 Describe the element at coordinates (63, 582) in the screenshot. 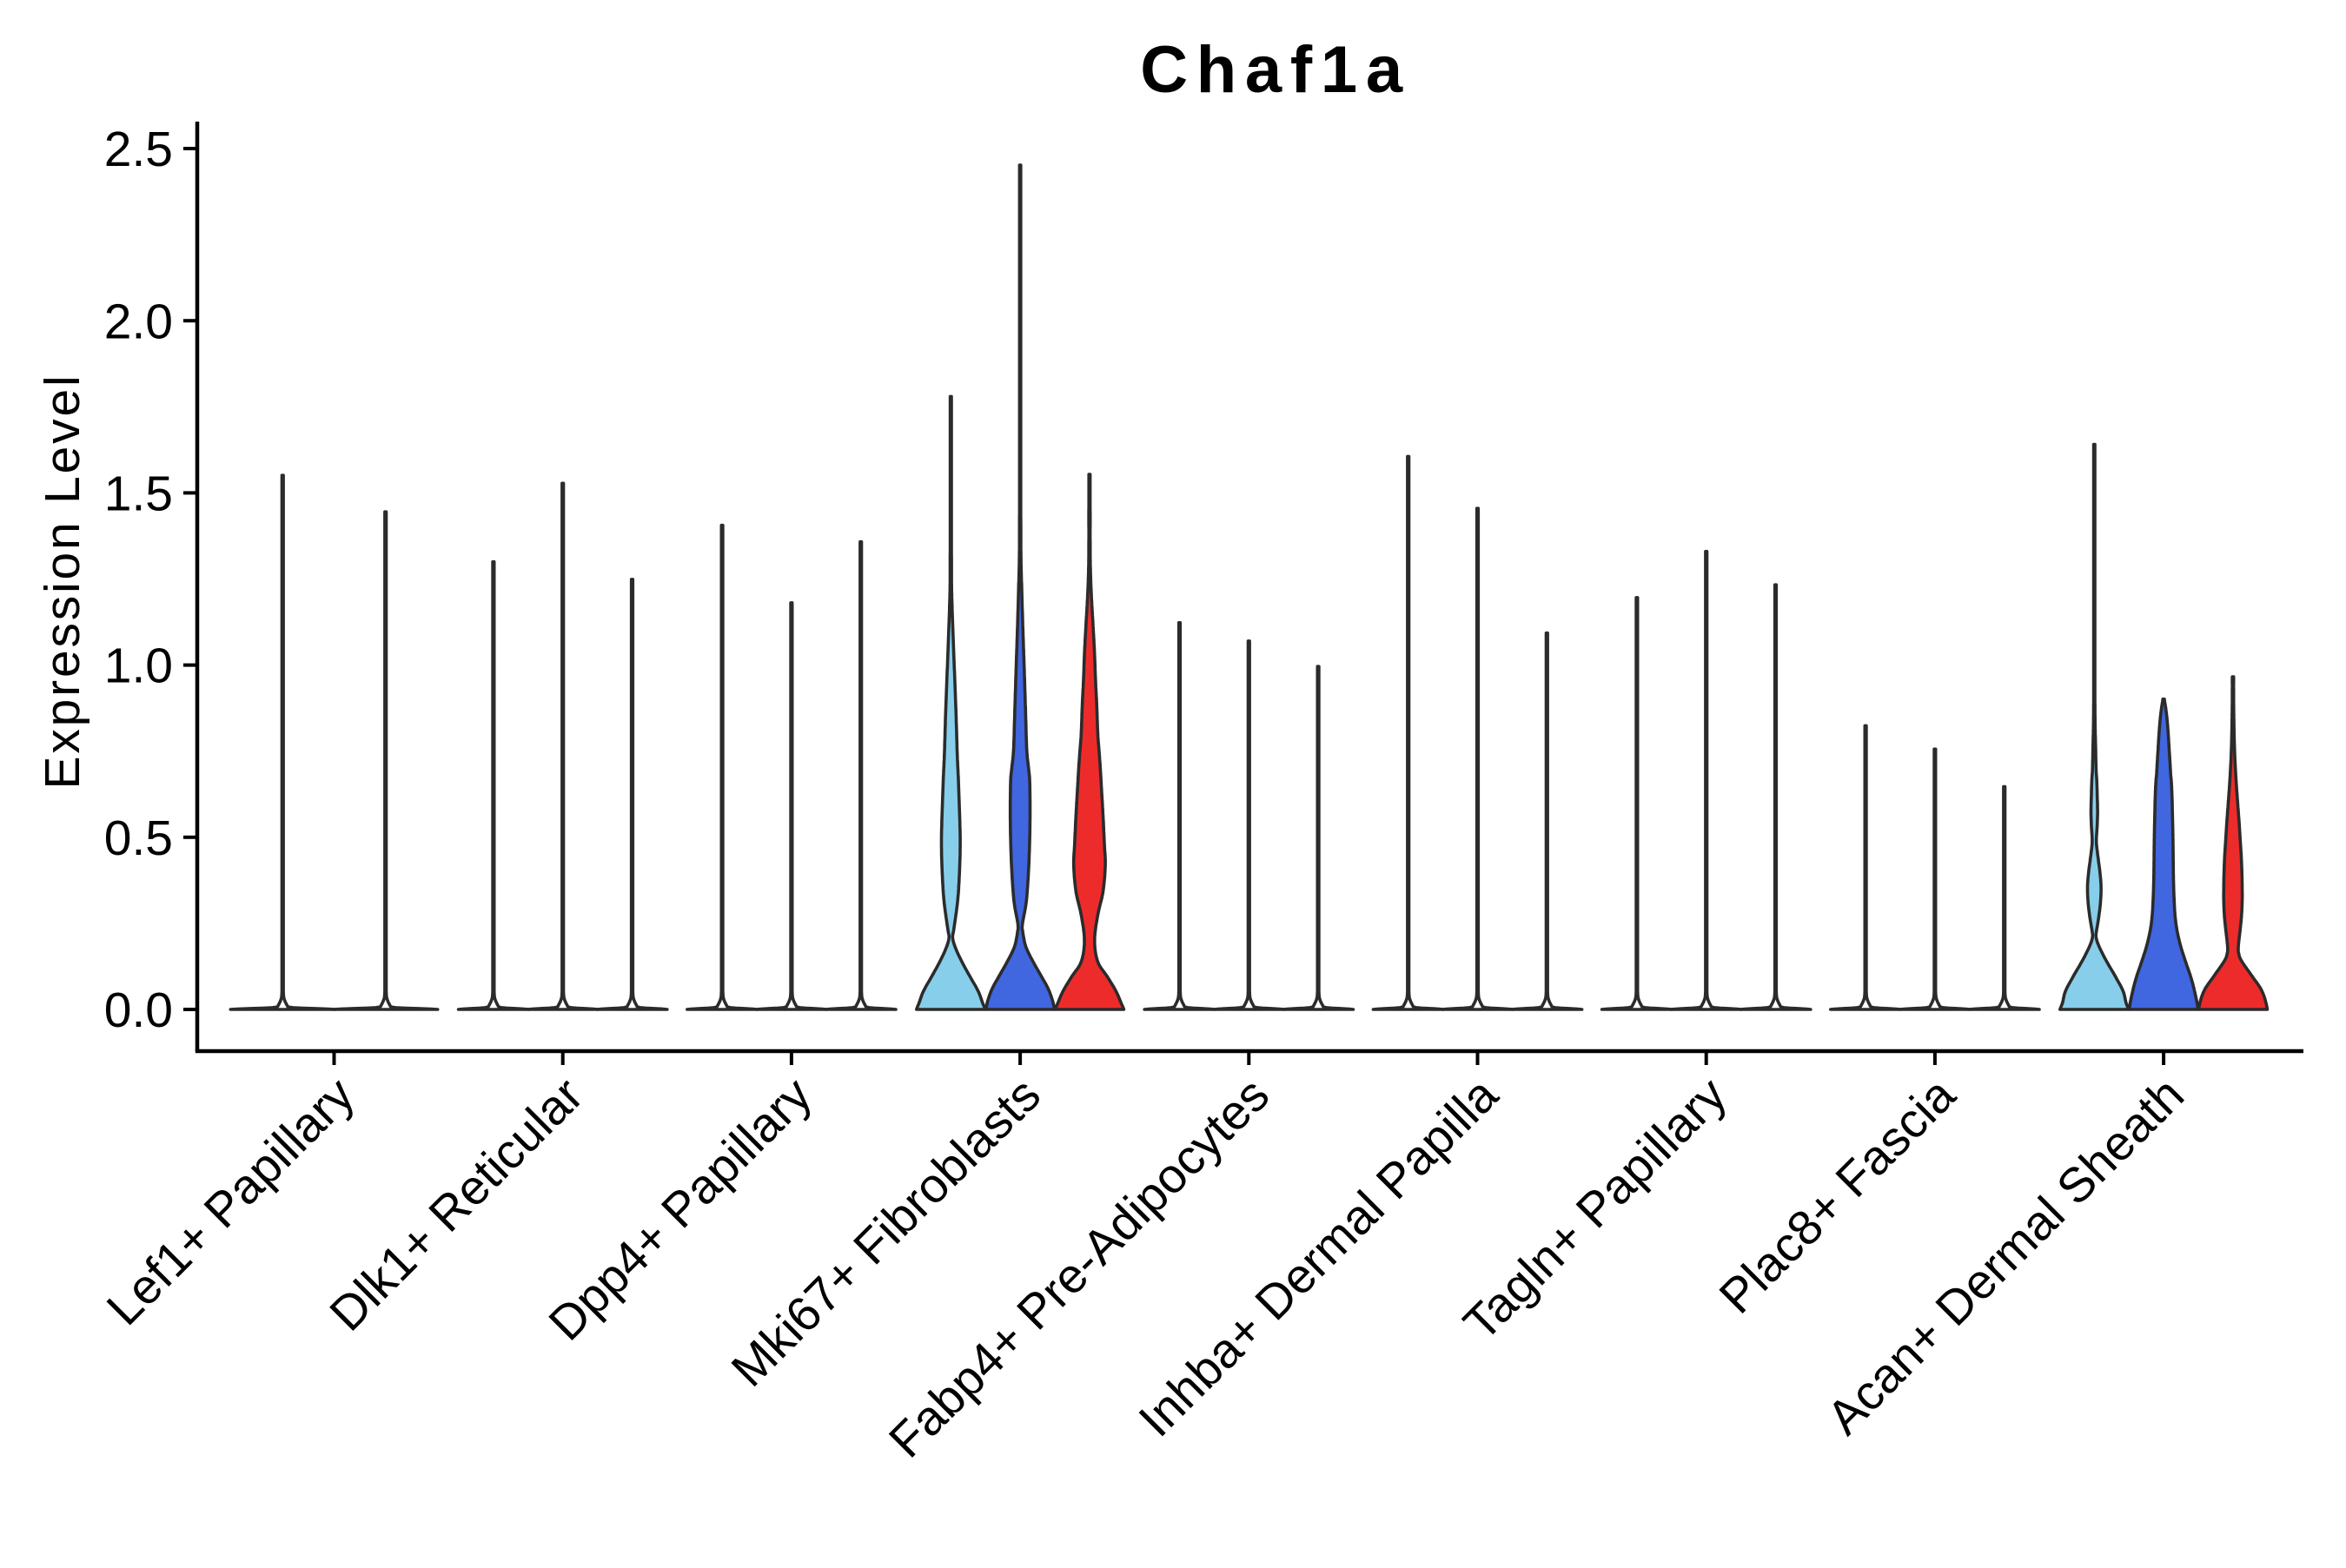

I see `svg-text: Expression Level` at that location.